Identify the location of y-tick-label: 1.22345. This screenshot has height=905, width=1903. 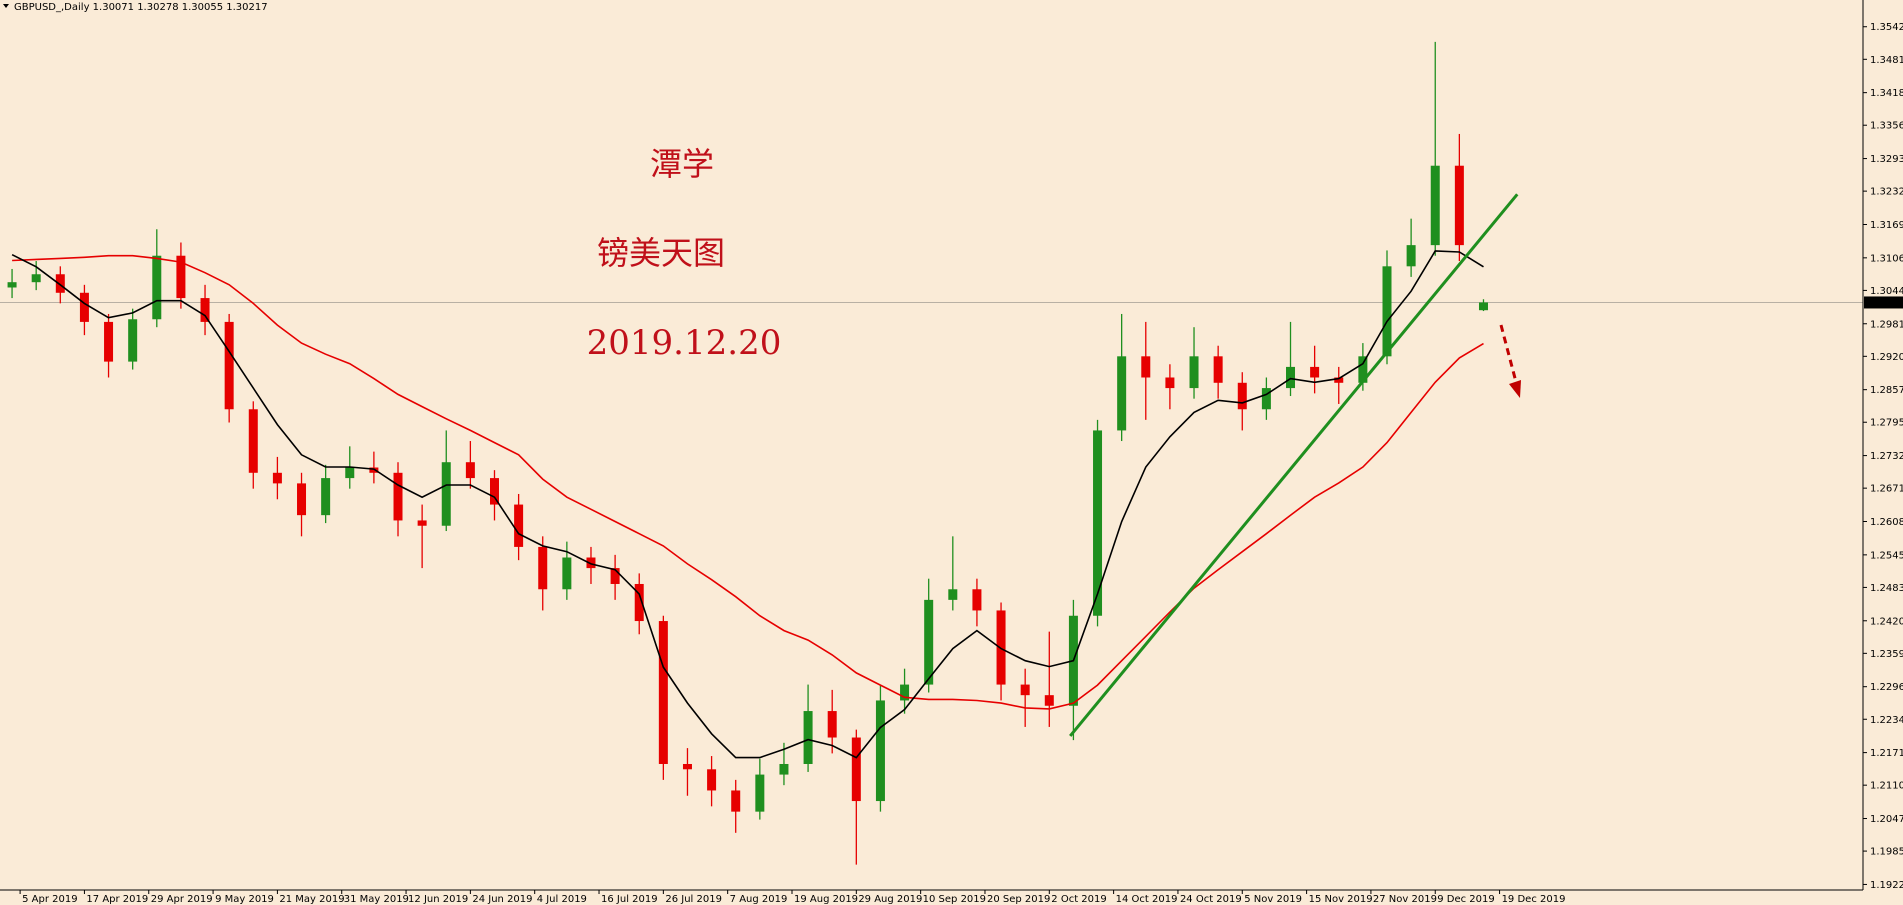
(1886, 720).